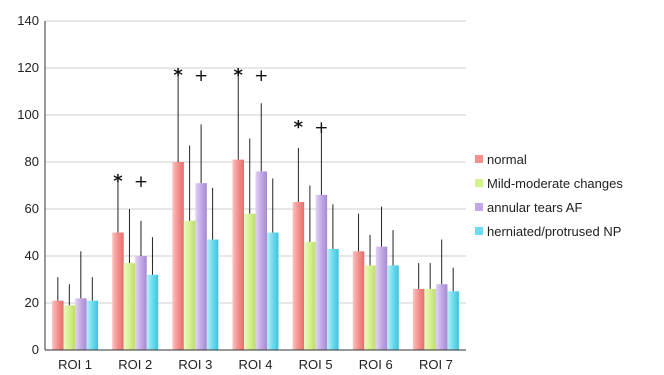 The width and height of the screenshot is (664, 375). I want to click on y-tick-label: 140, so click(28, 20).